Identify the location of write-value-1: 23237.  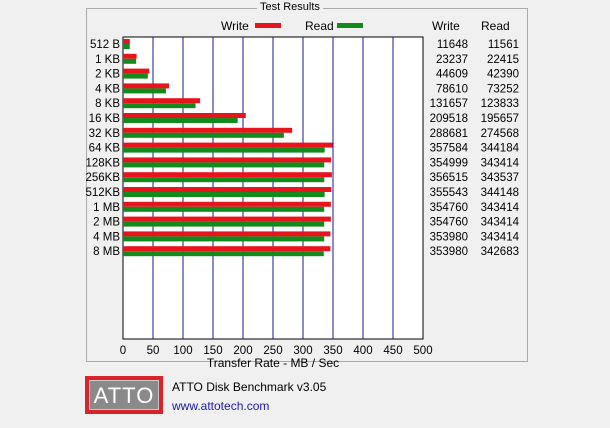
(452, 60).